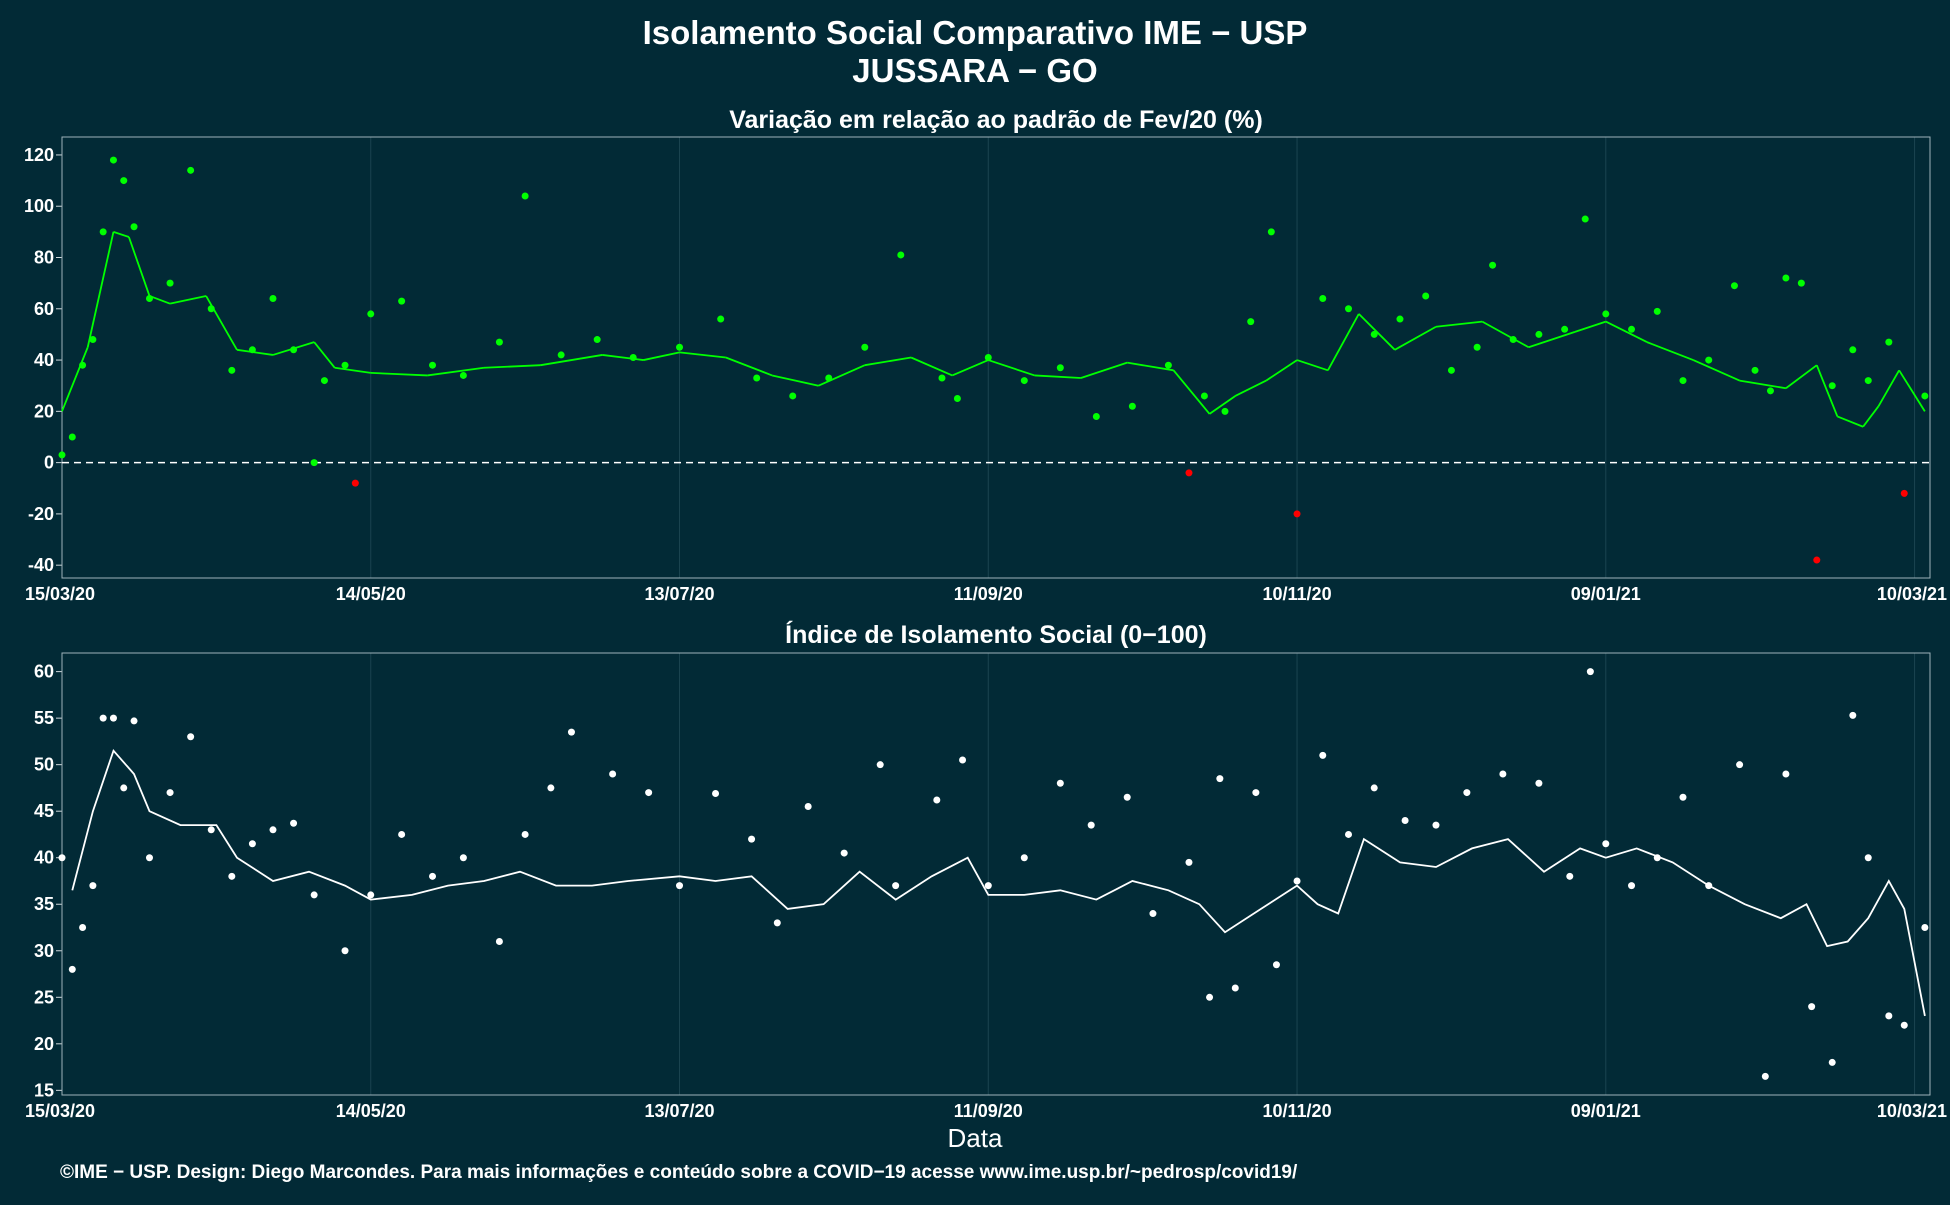  I want to click on y-tick-label: 120, so click(39, 155).